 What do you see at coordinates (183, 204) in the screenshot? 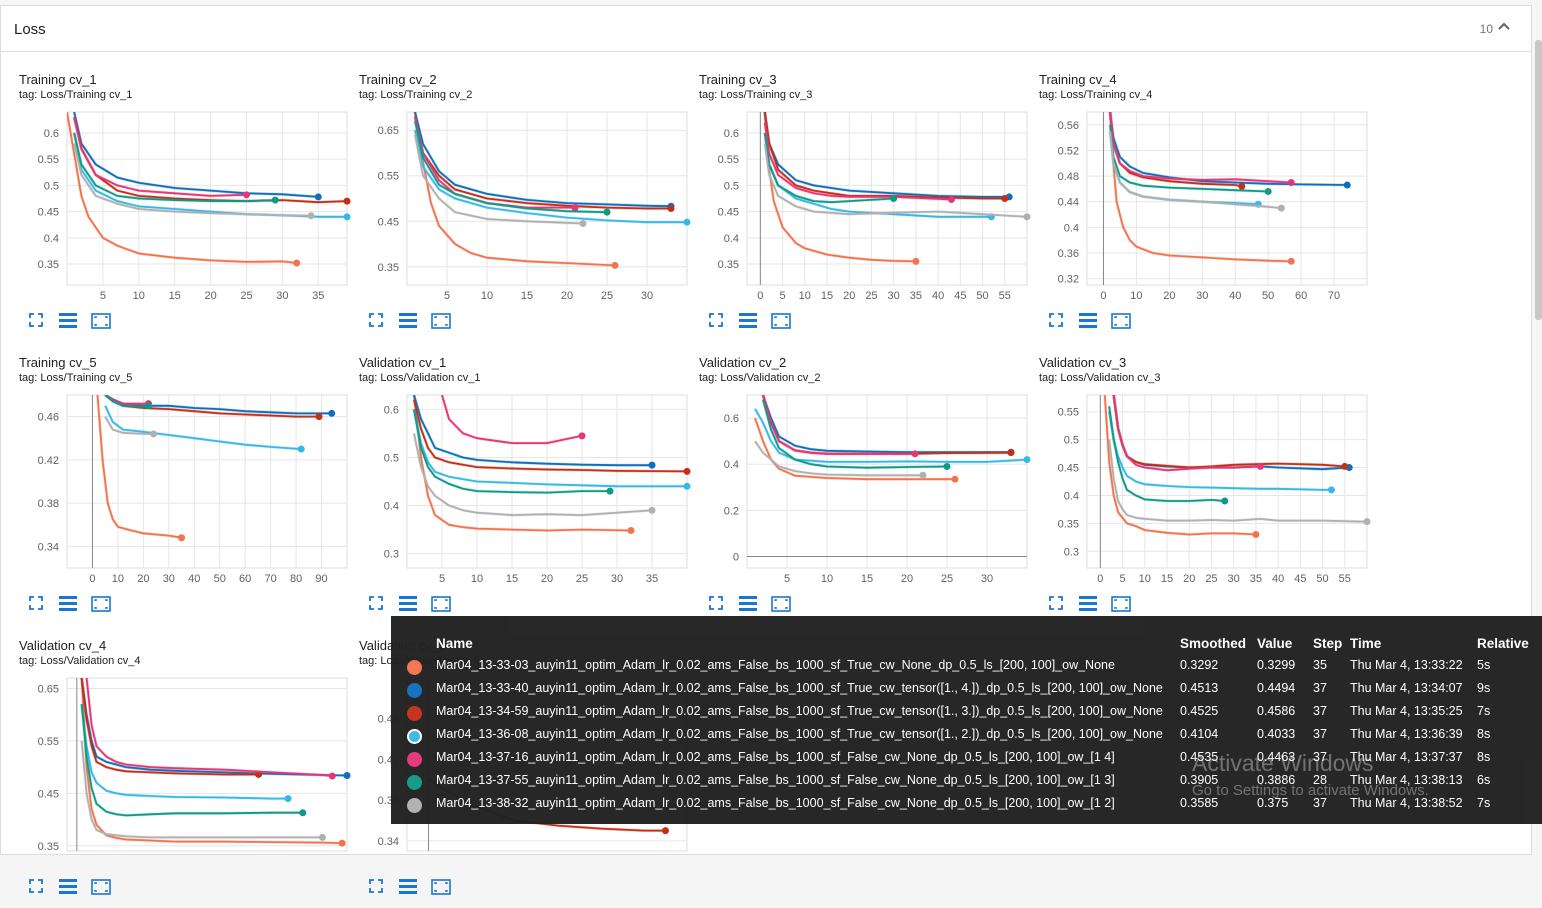
I see `line-chart: 0.6 0.55 0.5 0.45 0.4 0.35 5 10 15 20 25 30 35` at bounding box center [183, 204].